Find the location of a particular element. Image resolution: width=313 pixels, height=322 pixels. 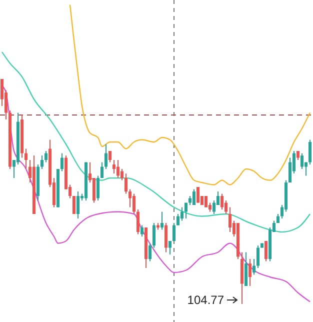

annotation: 104.77 is located at coordinates (205, 300).